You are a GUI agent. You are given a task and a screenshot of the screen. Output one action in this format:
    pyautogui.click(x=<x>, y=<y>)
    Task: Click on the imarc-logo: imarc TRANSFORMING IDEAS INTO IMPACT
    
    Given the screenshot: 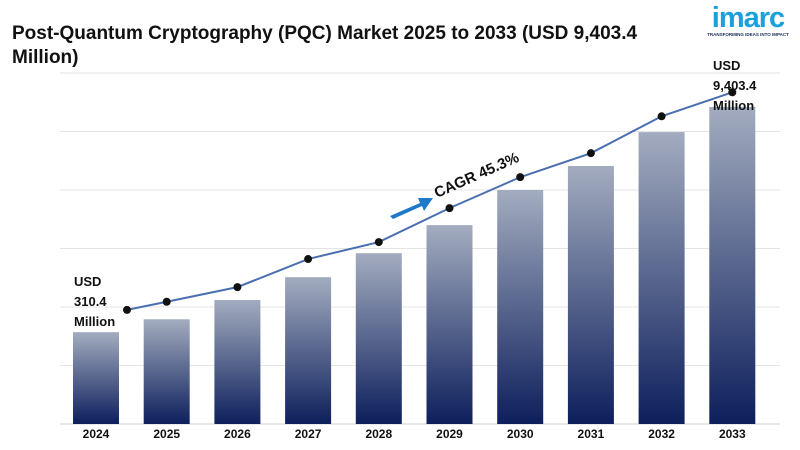 What is the action you would take?
    pyautogui.click(x=748, y=20)
    